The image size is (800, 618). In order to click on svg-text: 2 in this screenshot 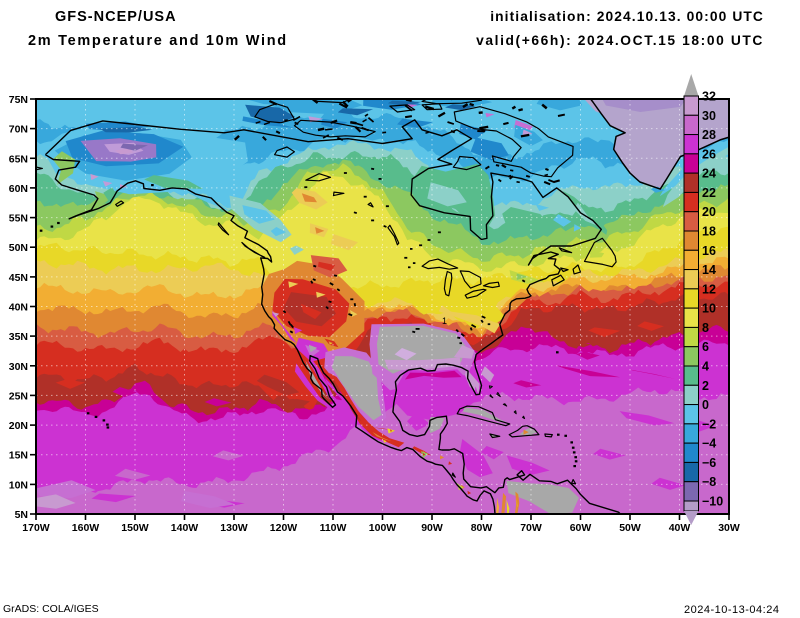, I will do `click(705, 386)`.